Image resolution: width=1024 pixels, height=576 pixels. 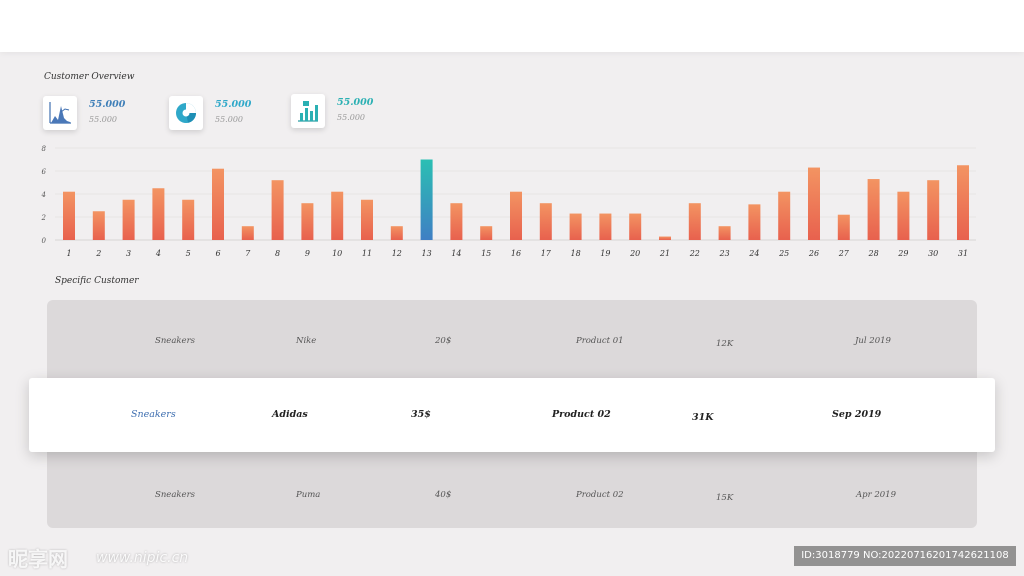 I want to click on row-price: 40$, so click(x=443, y=495).